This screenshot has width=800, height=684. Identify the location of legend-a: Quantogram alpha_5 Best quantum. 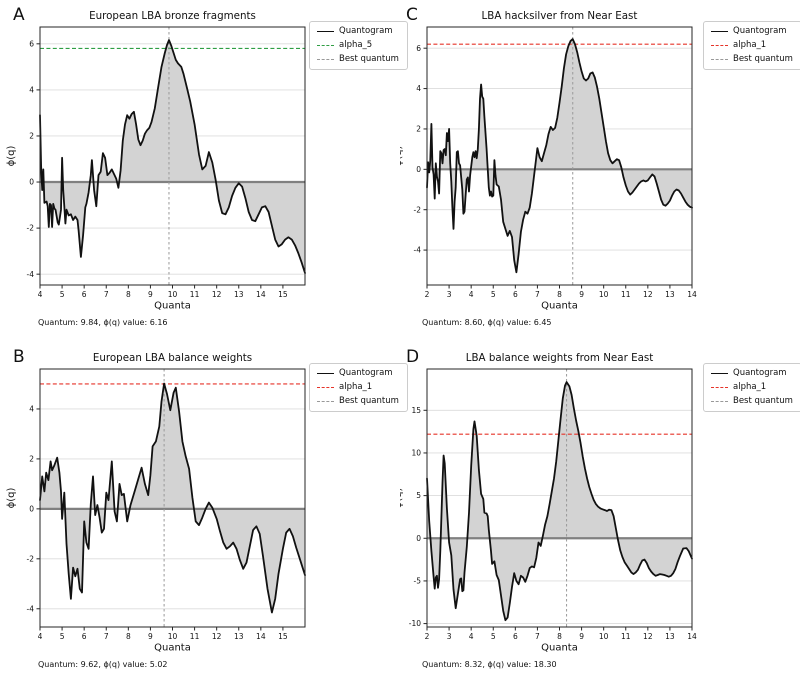
(358, 46).